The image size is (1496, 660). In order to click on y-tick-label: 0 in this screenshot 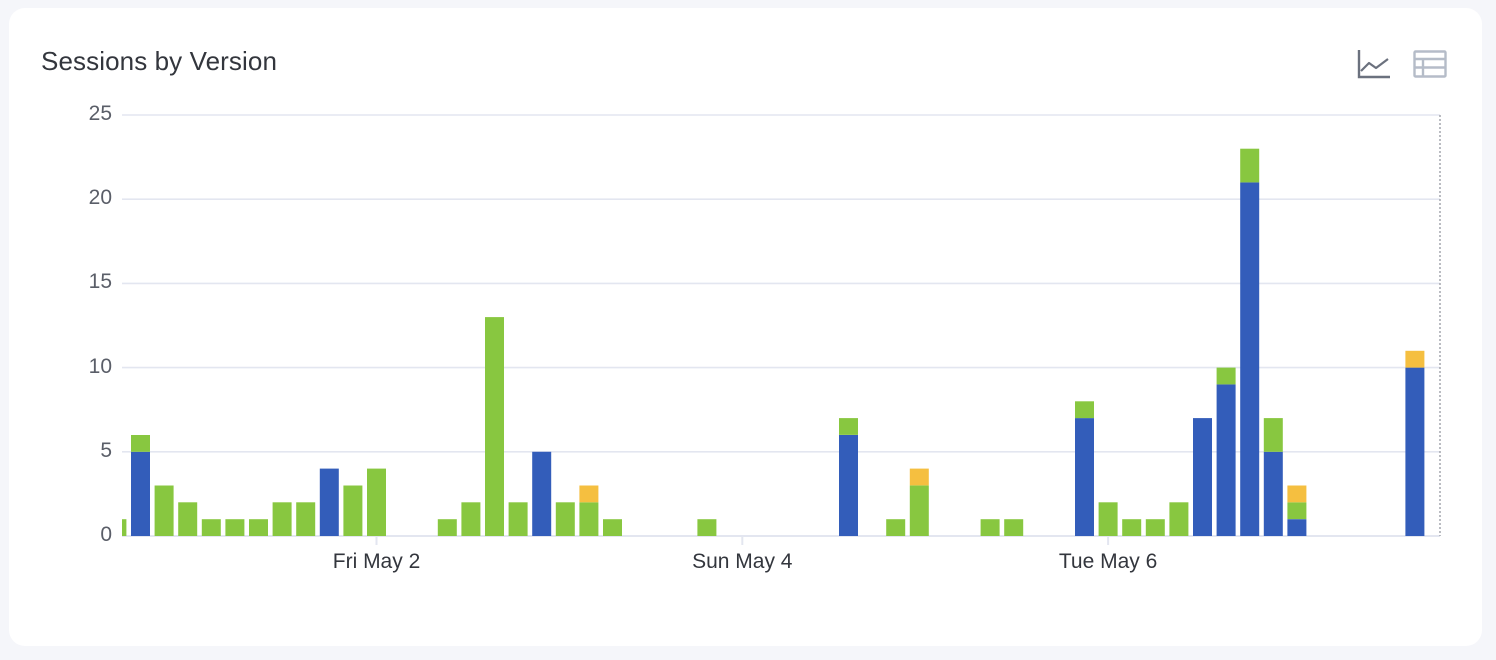, I will do `click(106, 534)`.